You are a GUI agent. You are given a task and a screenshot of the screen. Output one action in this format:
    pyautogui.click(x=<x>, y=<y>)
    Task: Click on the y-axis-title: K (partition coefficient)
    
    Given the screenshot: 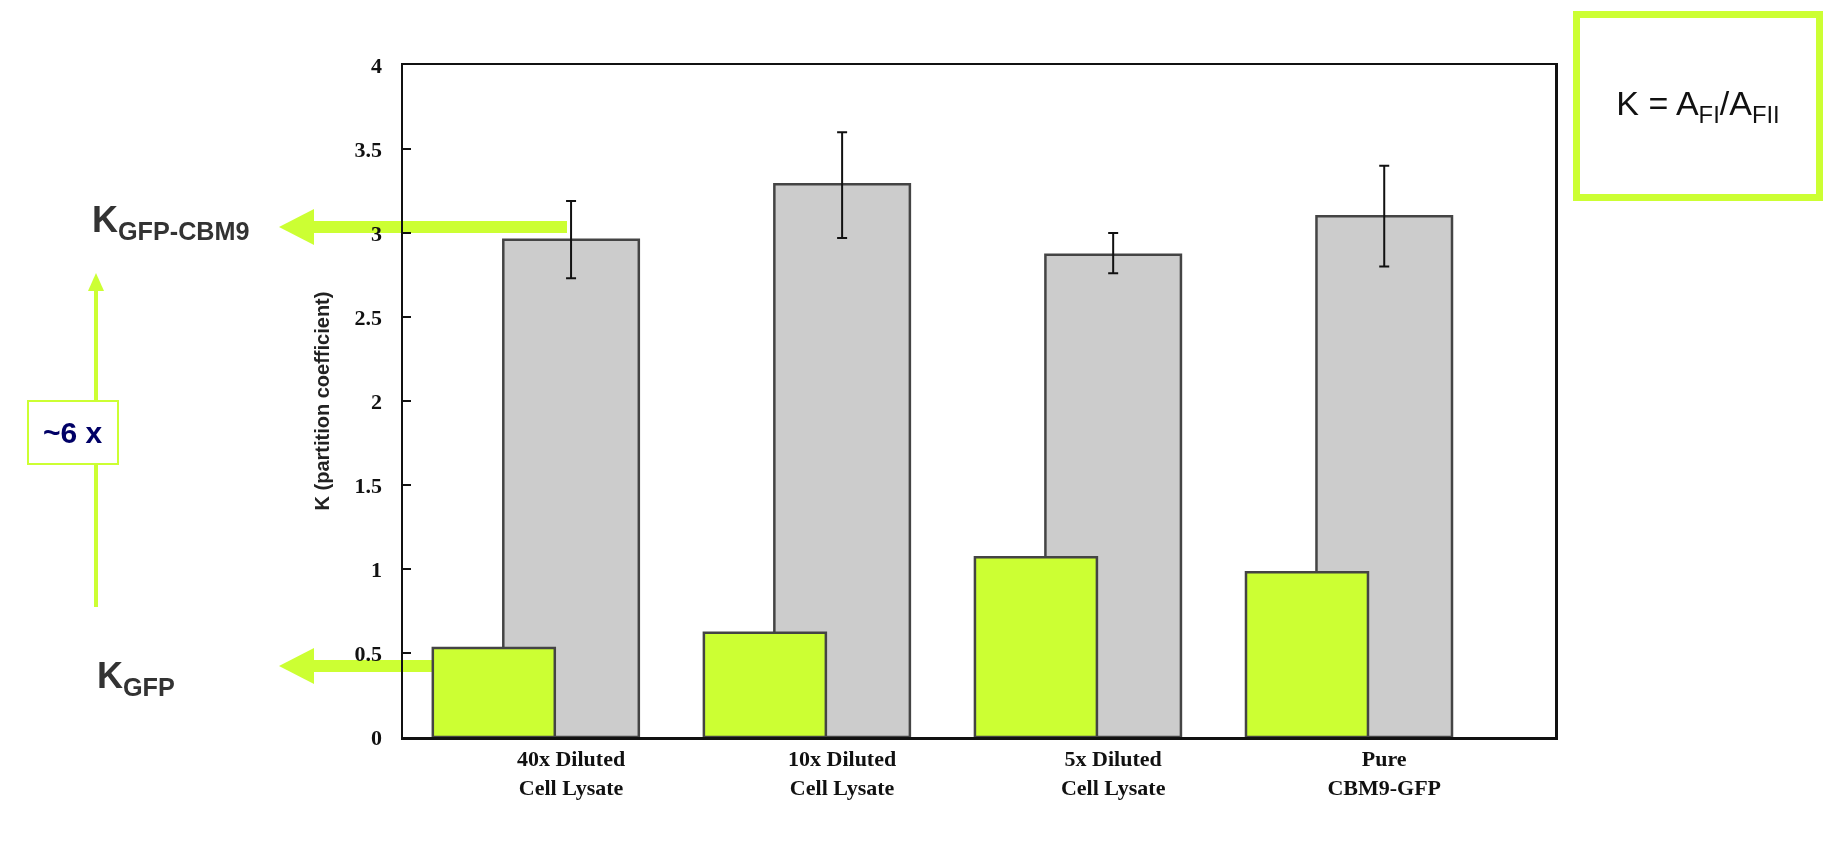 What is the action you would take?
    pyautogui.click(x=321, y=401)
    